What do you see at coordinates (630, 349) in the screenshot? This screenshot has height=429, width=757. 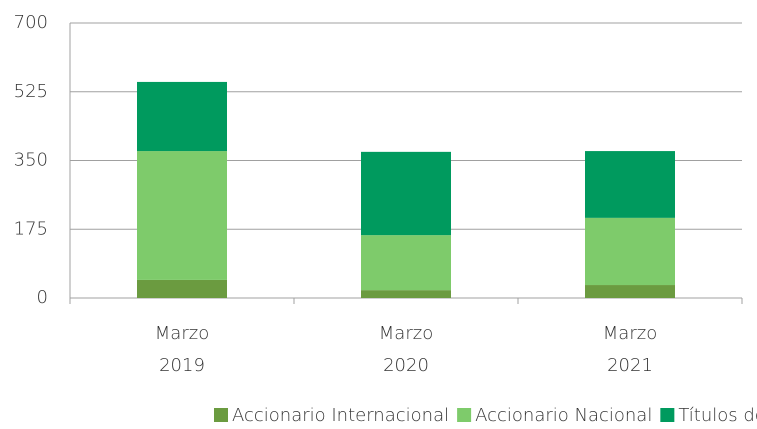 I see `x-tick-label: Marzo 2021` at bounding box center [630, 349].